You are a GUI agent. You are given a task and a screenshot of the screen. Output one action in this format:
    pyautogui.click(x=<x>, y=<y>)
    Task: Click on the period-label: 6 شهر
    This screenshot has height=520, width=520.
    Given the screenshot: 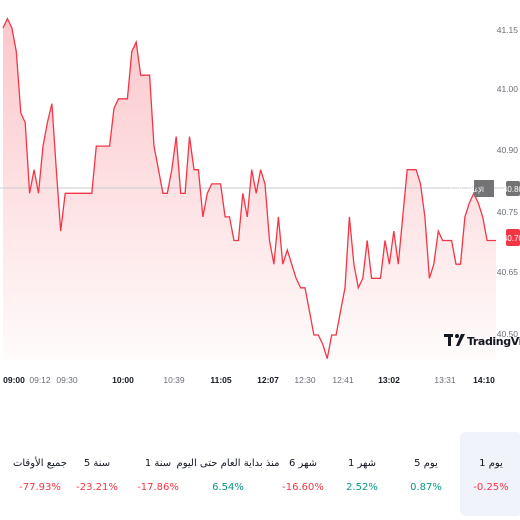 What is the action you would take?
    pyautogui.click(x=303, y=463)
    